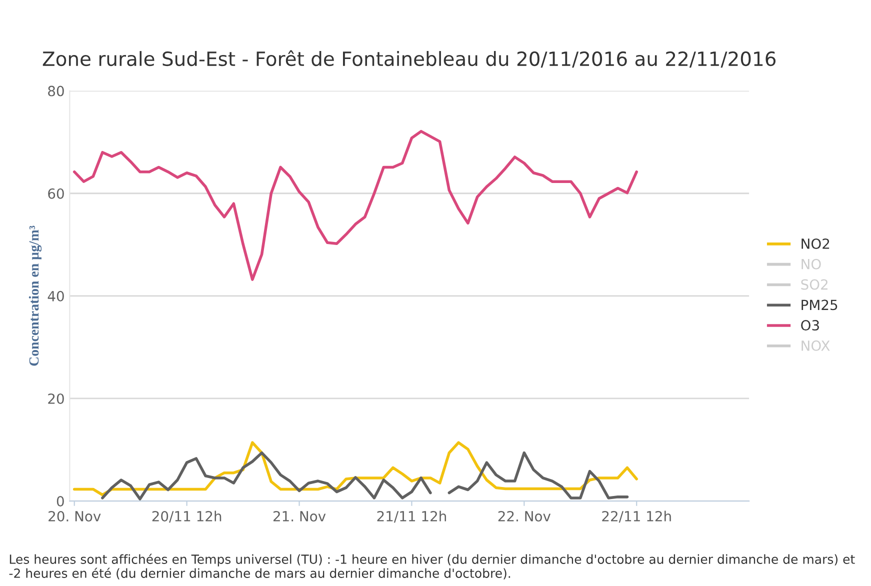 This screenshot has height=586, width=871. I want to click on x-tick-label: 22/11 12h, so click(636, 516).